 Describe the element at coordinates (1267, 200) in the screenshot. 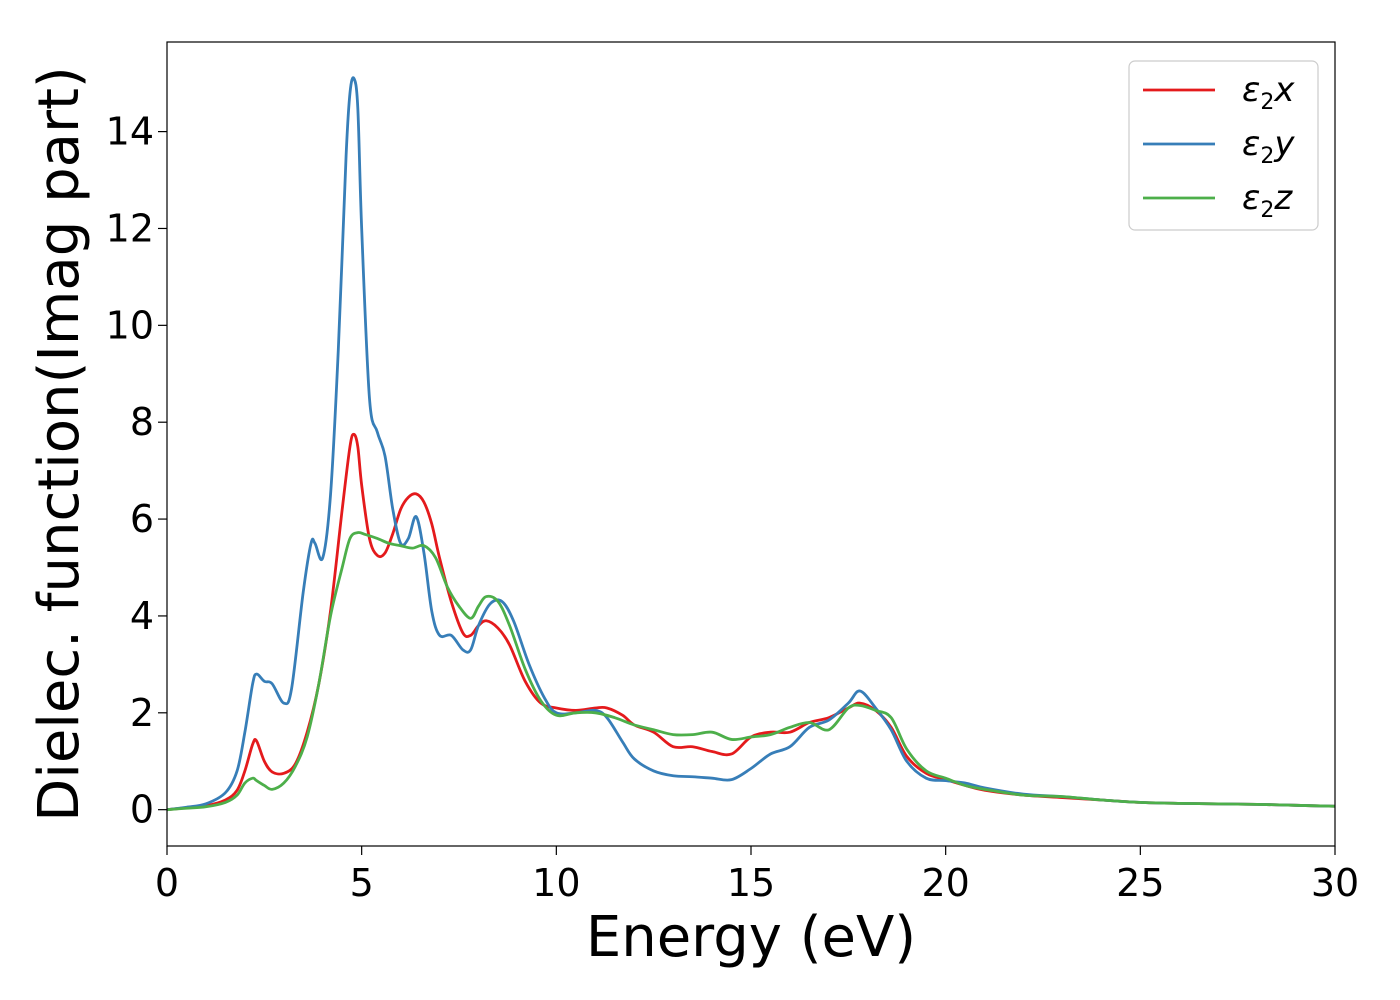

I see `legend-label-z: ε2z` at that location.